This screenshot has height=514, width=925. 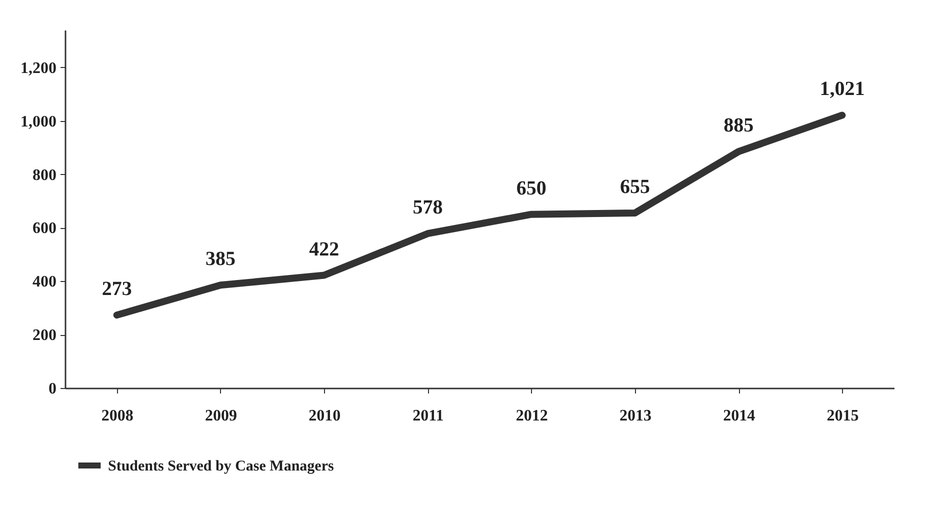 I want to click on data-label: 578, so click(x=427, y=207).